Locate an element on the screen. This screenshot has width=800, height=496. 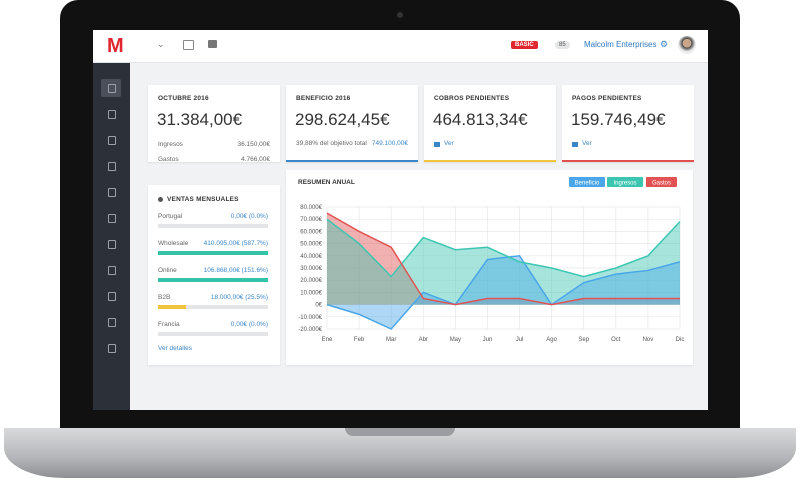
webcam is located at coordinates (400, 15).